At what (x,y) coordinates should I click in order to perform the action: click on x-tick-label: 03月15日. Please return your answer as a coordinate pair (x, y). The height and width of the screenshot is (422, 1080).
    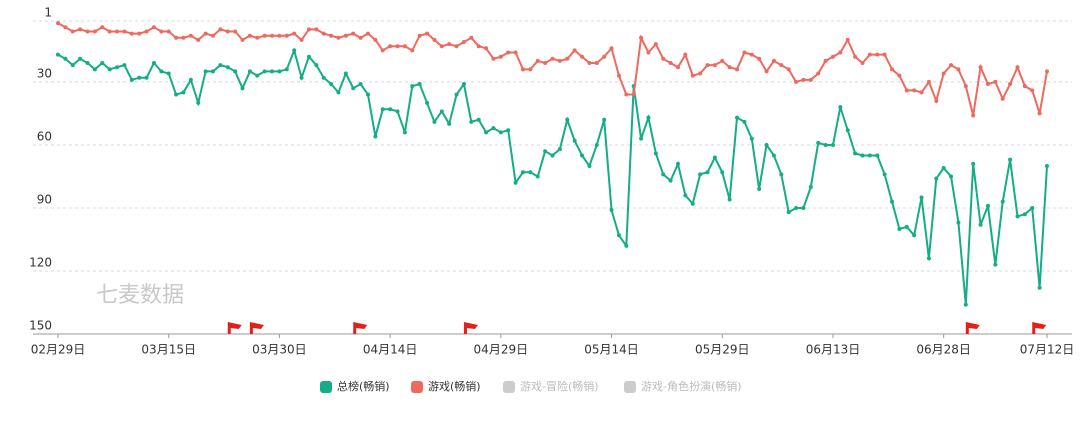
    Looking at the image, I should click on (168, 350).